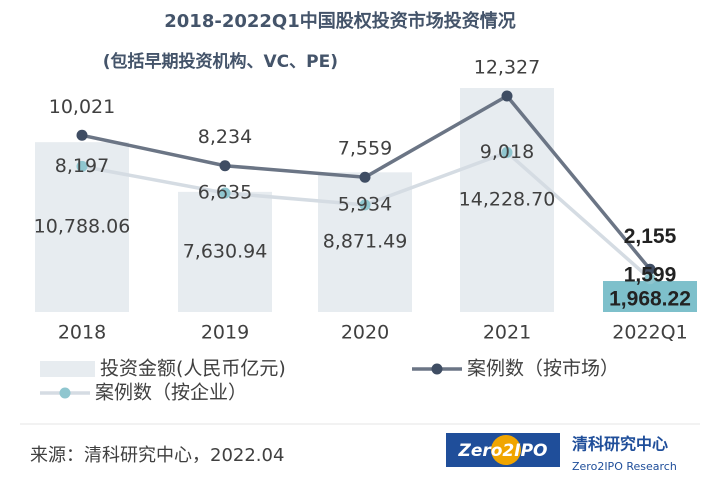 This screenshot has width=721, height=491. What do you see at coordinates (225, 137) in the screenshot?
I see `data-label: 8,234` at bounding box center [225, 137].